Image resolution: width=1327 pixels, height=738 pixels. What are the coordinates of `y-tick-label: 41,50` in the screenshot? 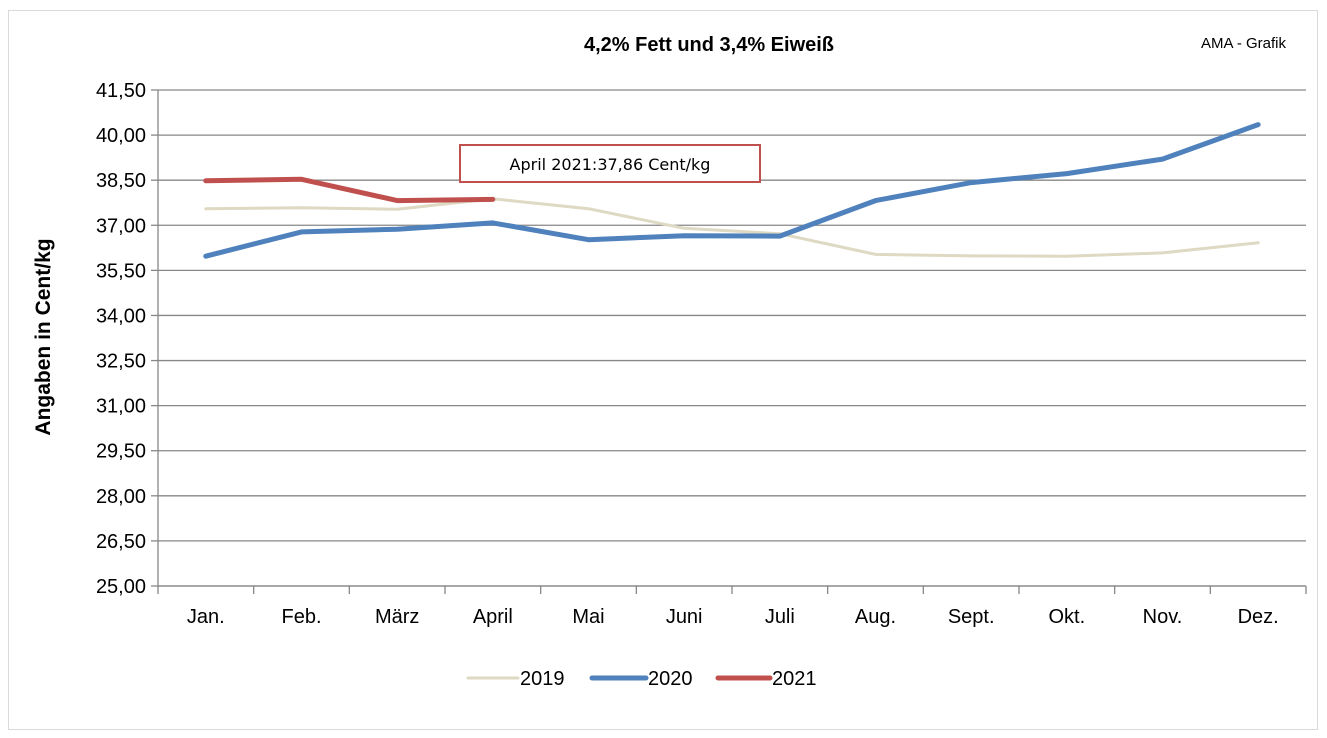 It's located at (121, 91).